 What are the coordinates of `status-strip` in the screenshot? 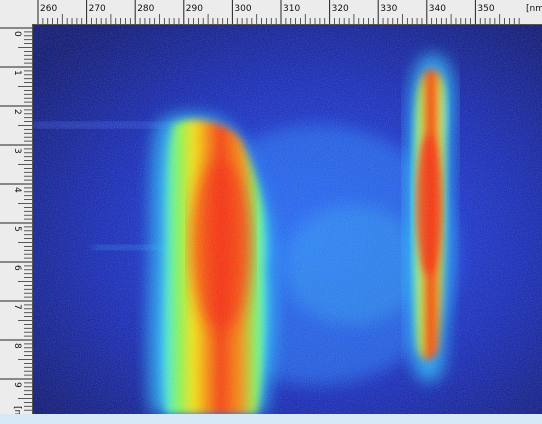 It's located at (271, 419).